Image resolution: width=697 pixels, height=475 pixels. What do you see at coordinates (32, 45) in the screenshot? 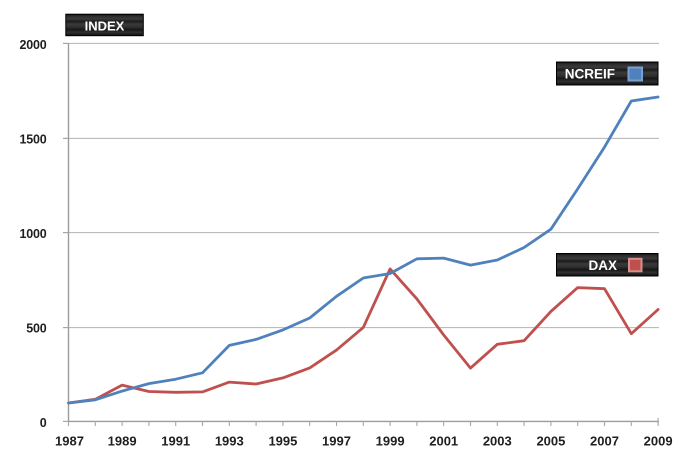
I see `svg-text: 2000` at bounding box center [32, 45].